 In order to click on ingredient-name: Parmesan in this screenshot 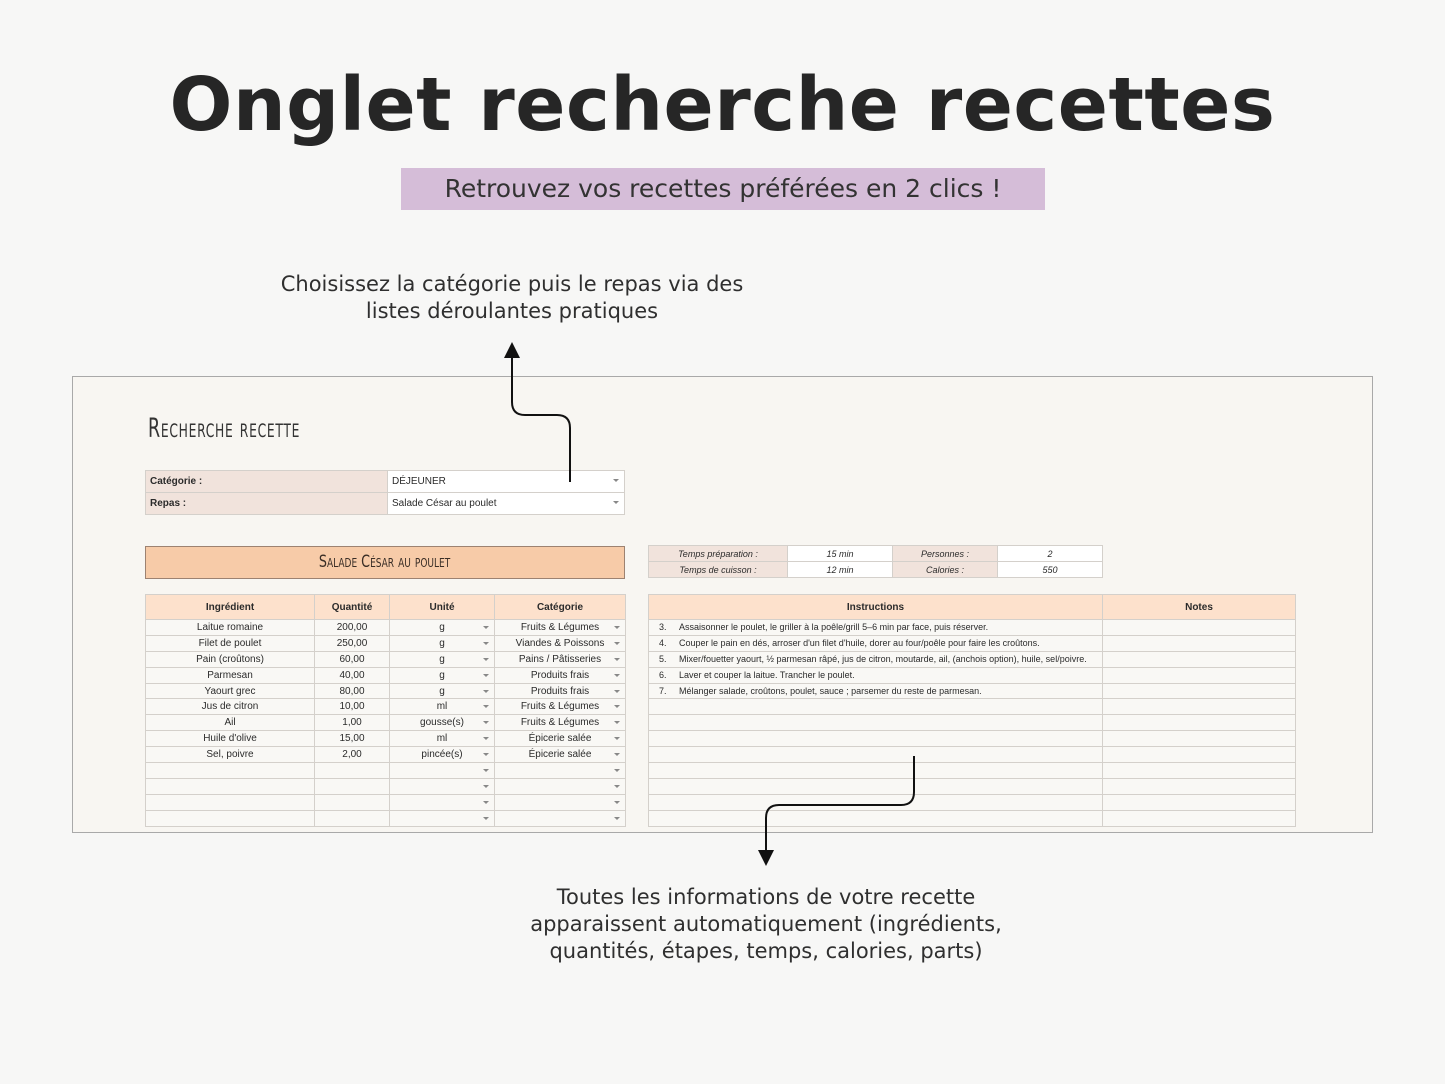, I will do `click(230, 675)`.